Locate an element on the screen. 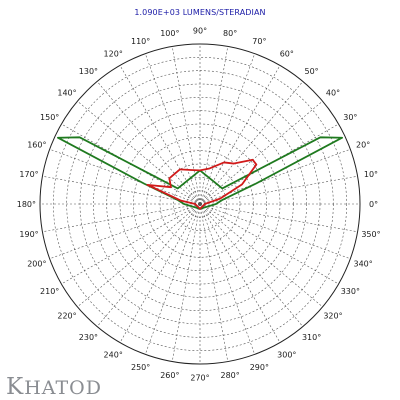 This screenshot has height=400, width=400. angle-tick-label: 200° is located at coordinates (36, 263).